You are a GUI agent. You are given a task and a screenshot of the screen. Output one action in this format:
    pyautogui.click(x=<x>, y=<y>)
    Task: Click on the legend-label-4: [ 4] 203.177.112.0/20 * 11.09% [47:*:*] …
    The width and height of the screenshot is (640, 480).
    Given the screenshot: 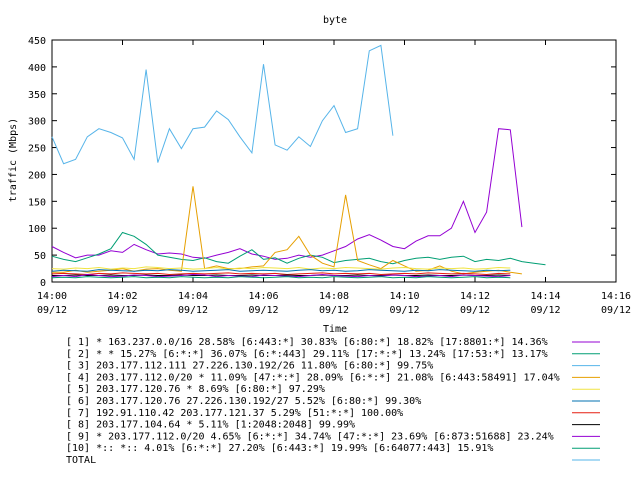 What is the action you would take?
    pyautogui.click(x=313, y=377)
    